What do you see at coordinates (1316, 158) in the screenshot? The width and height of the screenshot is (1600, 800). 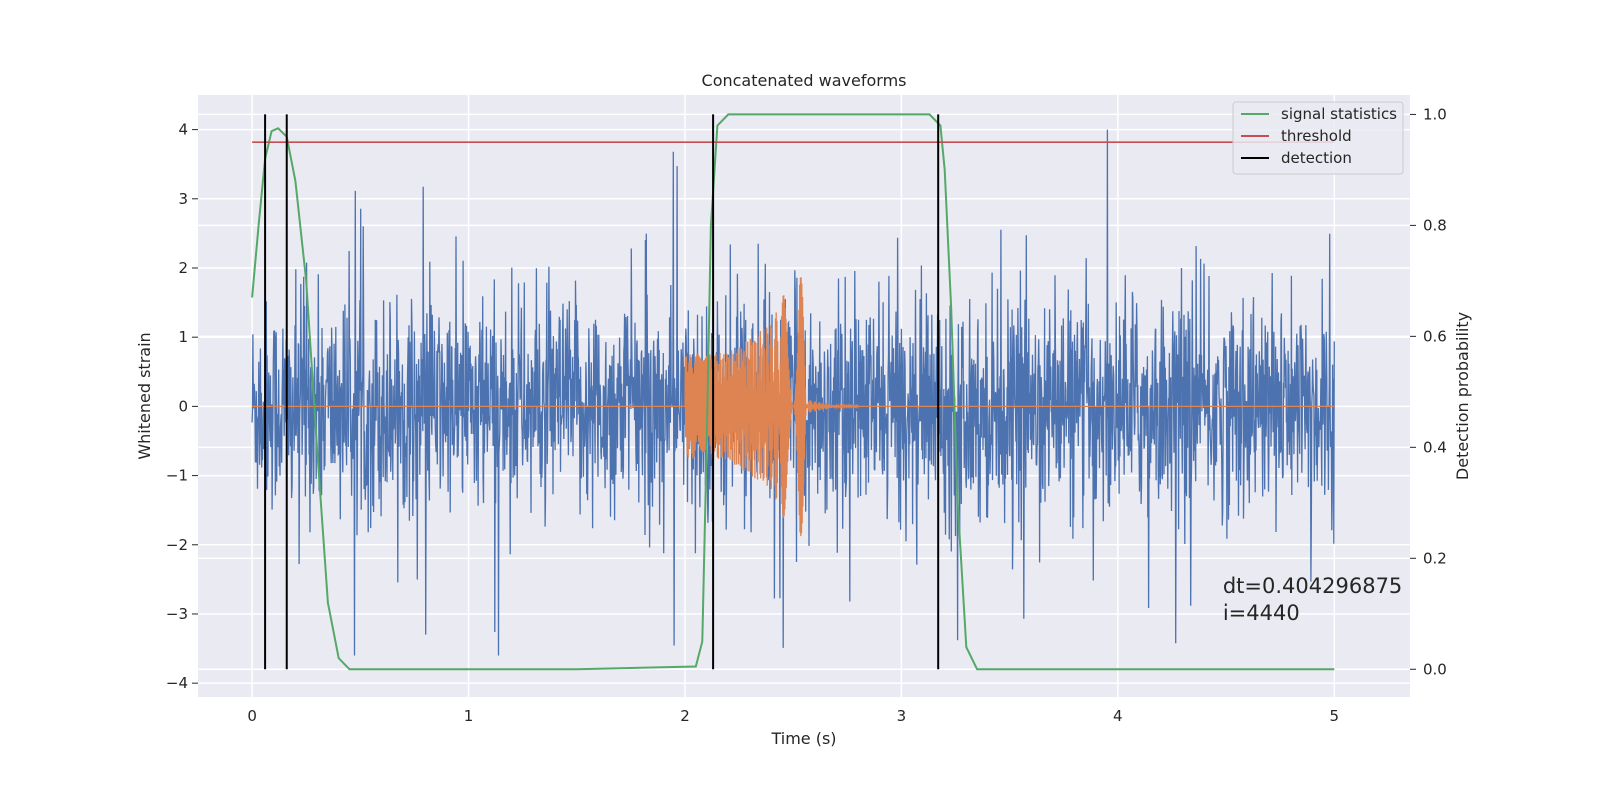 I see `legend-label: detection` at bounding box center [1316, 158].